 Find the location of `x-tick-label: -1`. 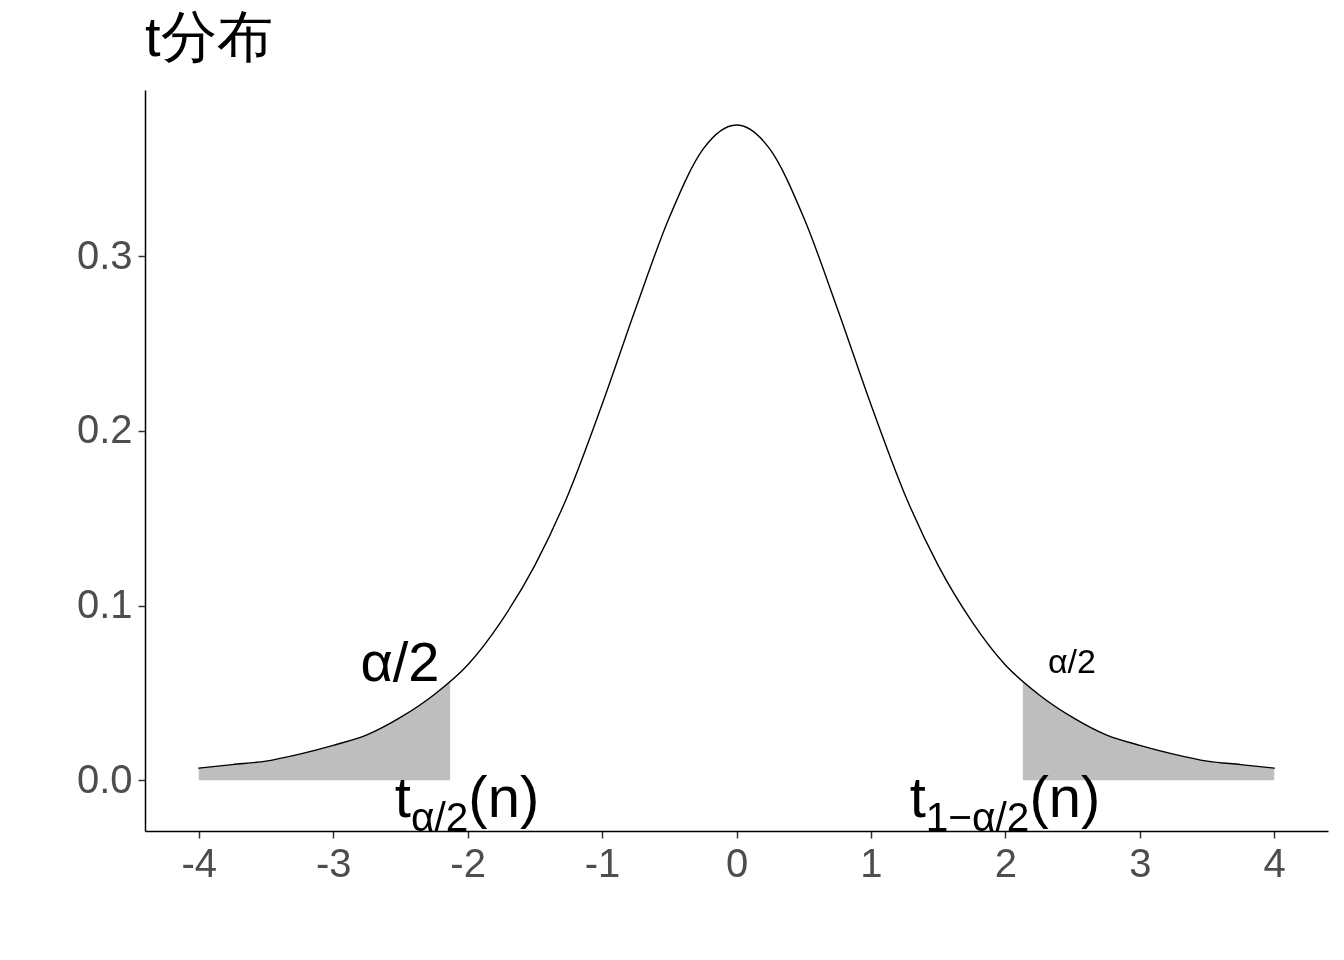

x-tick-label: -1 is located at coordinates (602, 862).